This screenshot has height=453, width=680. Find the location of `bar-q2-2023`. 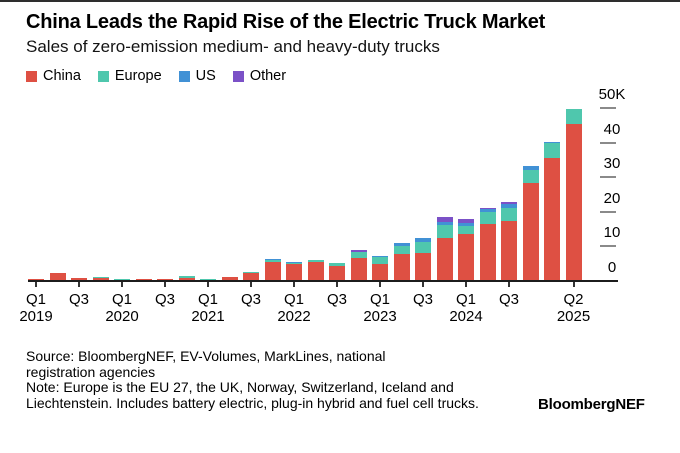

bar-q2-2023 is located at coordinates (401, 261).